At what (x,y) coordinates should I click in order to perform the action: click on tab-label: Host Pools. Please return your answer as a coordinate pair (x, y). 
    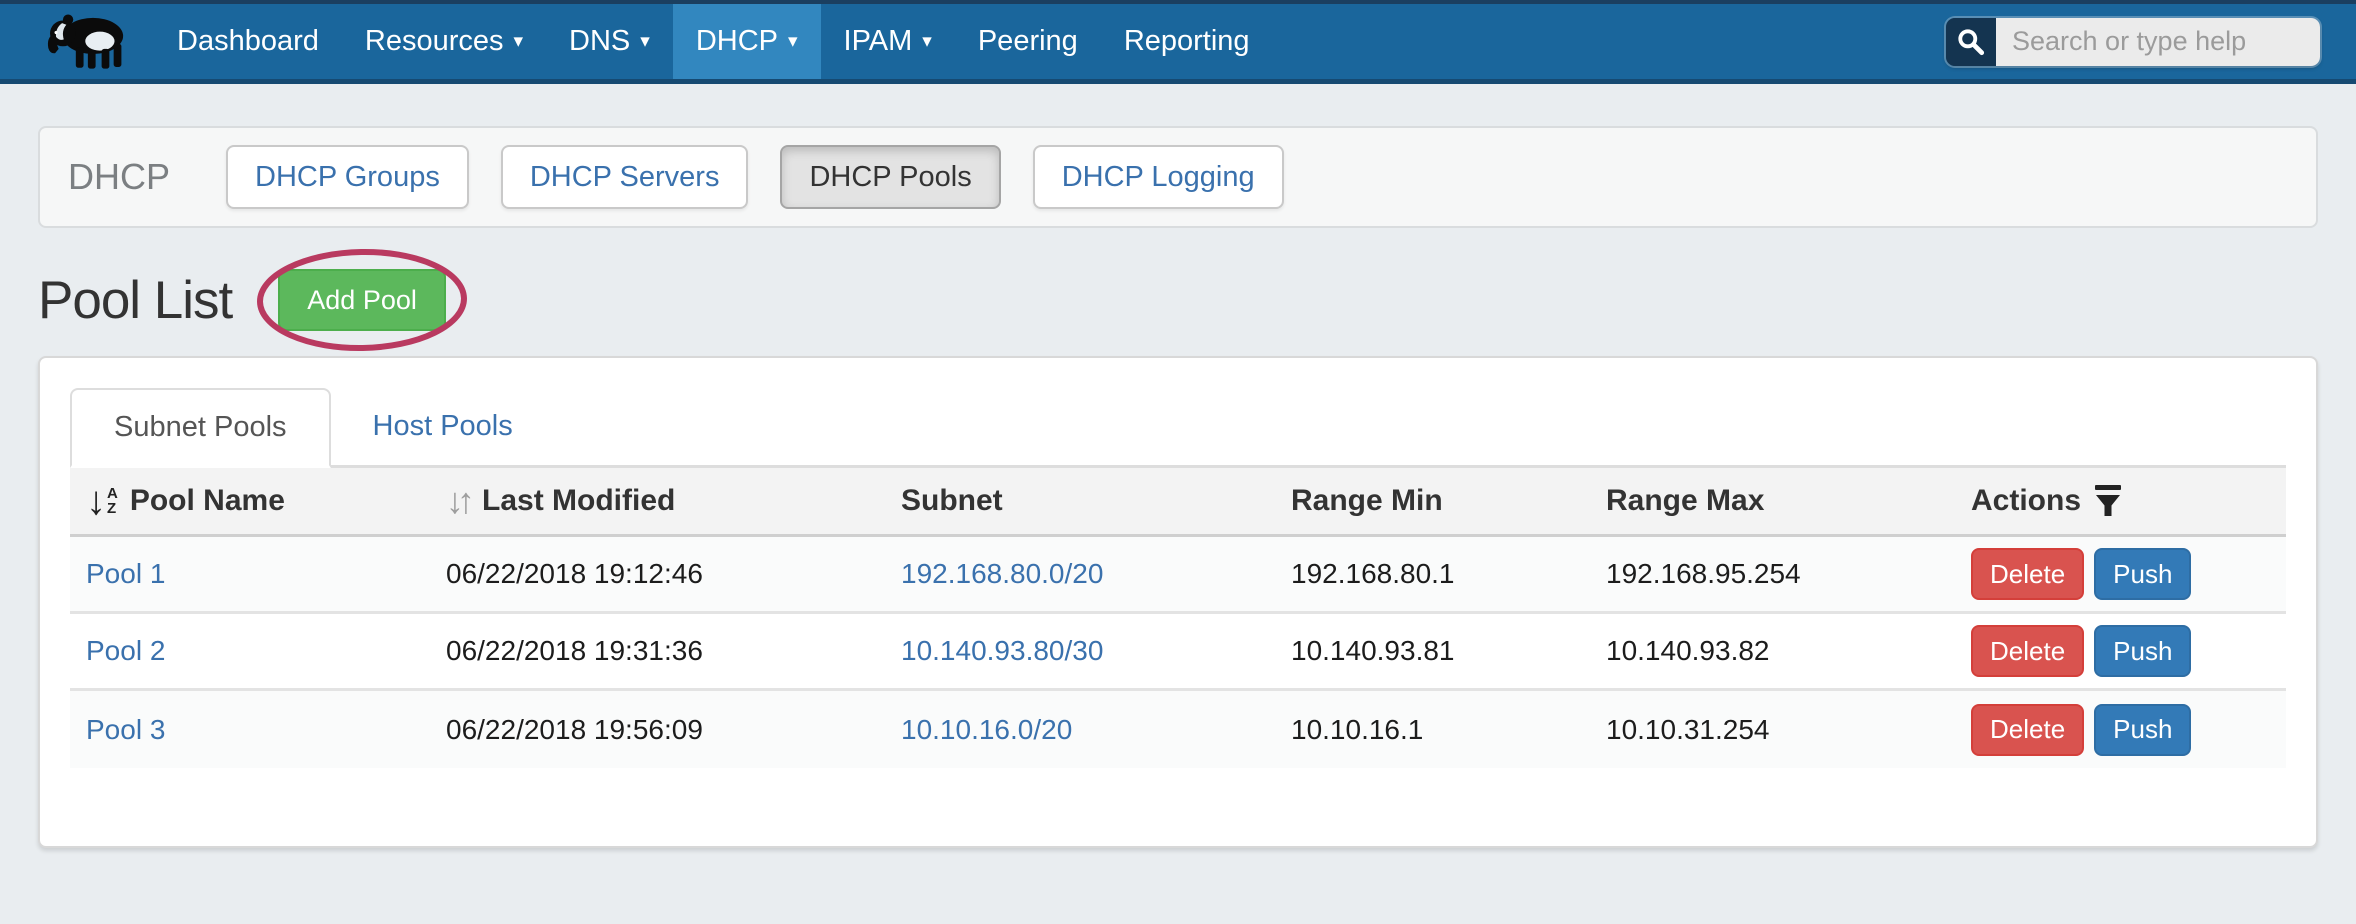
    Looking at the image, I should click on (442, 426).